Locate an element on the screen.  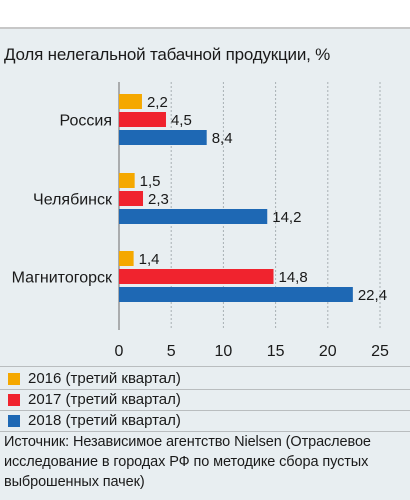
x-tick-label: 20 is located at coordinates (328, 351).